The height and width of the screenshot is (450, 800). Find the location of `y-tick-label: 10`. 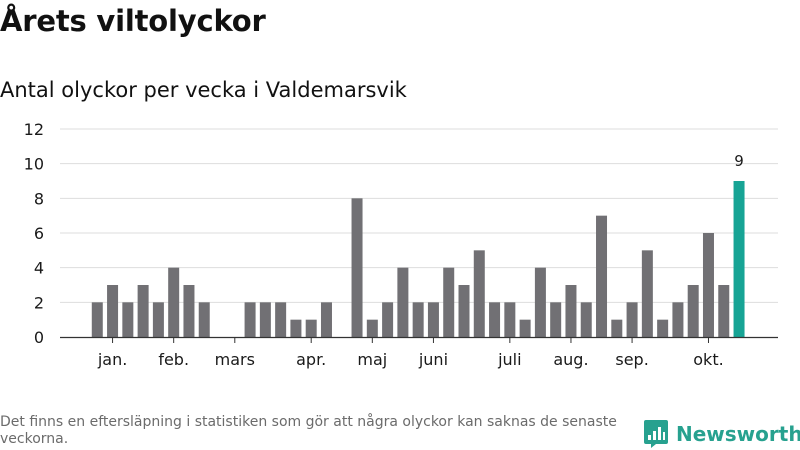

y-tick-label: 10 is located at coordinates (34, 164).